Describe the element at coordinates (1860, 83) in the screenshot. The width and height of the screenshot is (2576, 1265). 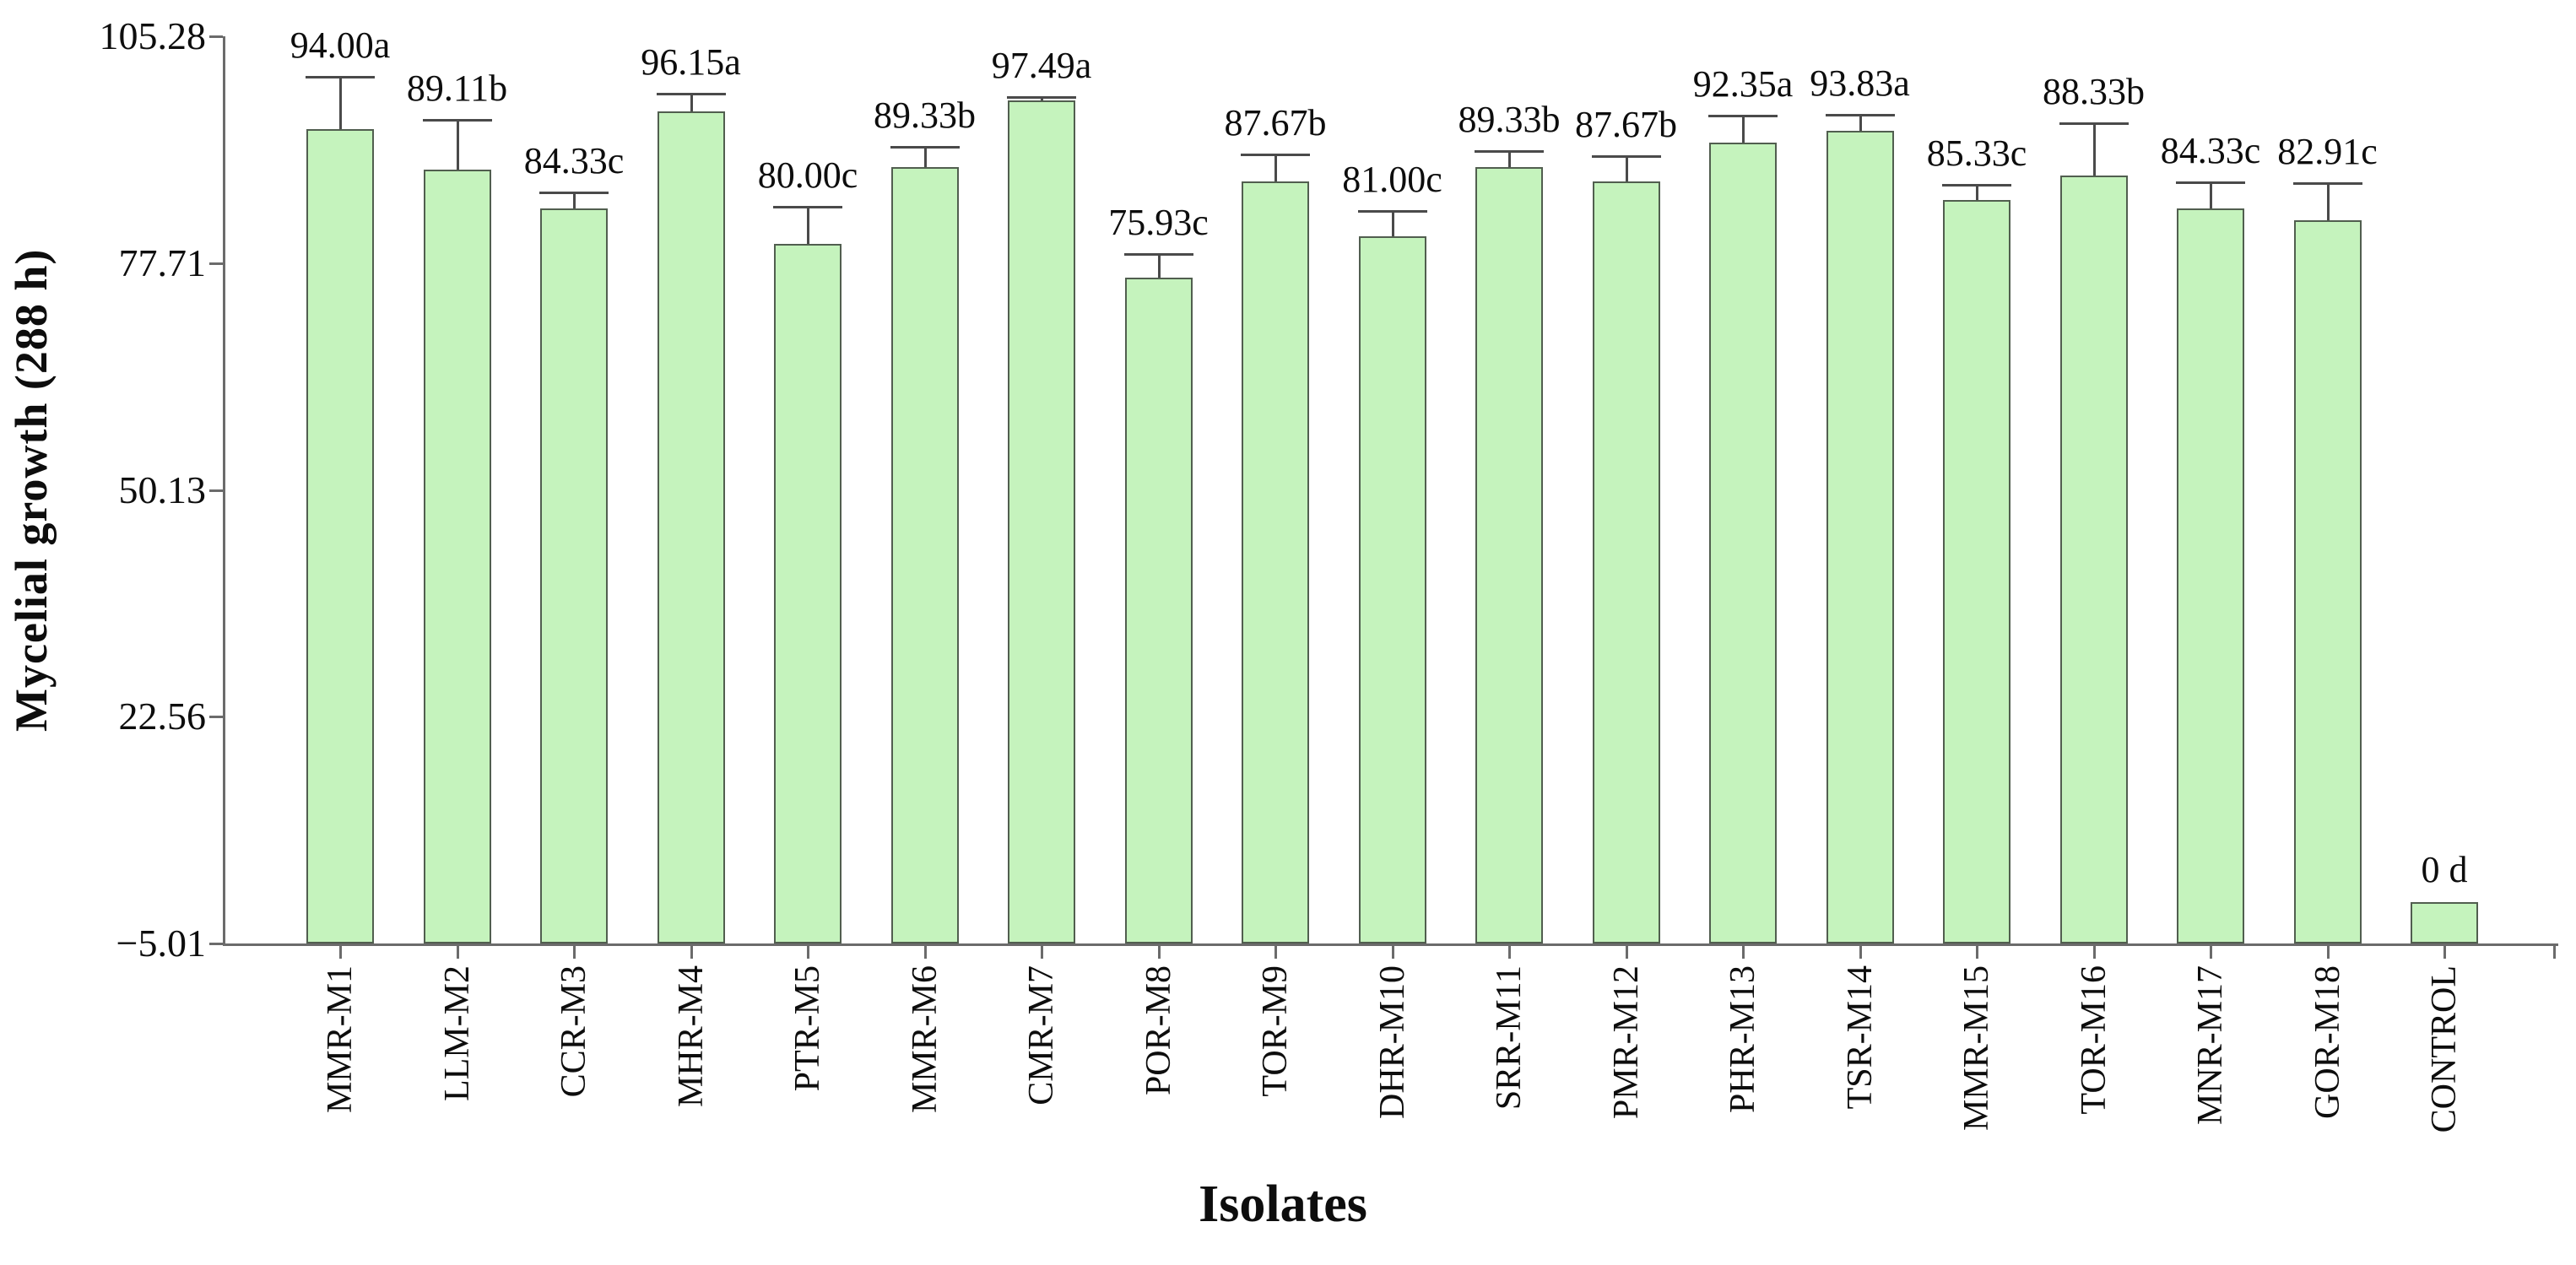
I see `bar-value-label: 93.83a` at that location.